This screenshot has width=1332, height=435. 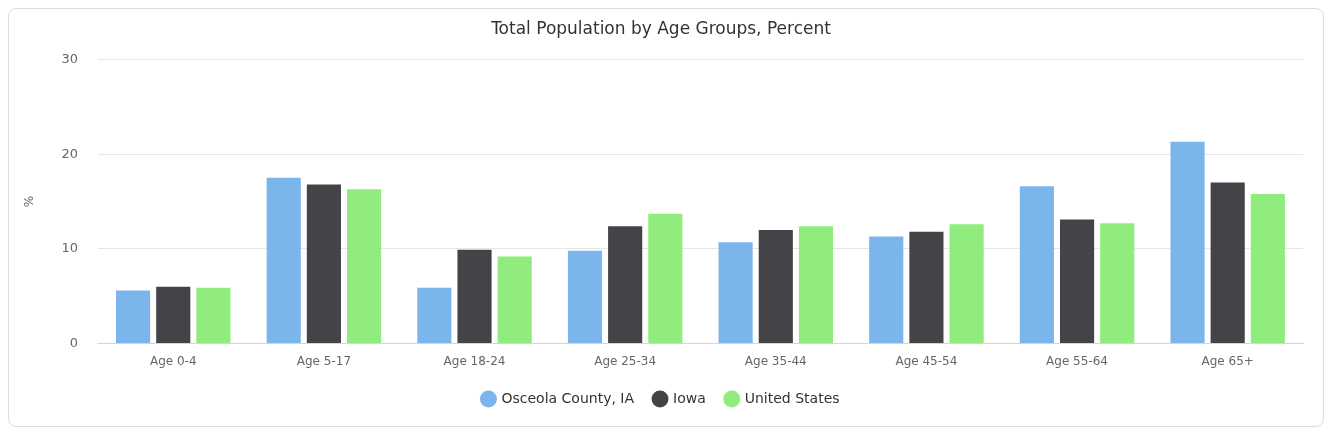 I want to click on legend-label: Iowa, so click(x=689, y=397).